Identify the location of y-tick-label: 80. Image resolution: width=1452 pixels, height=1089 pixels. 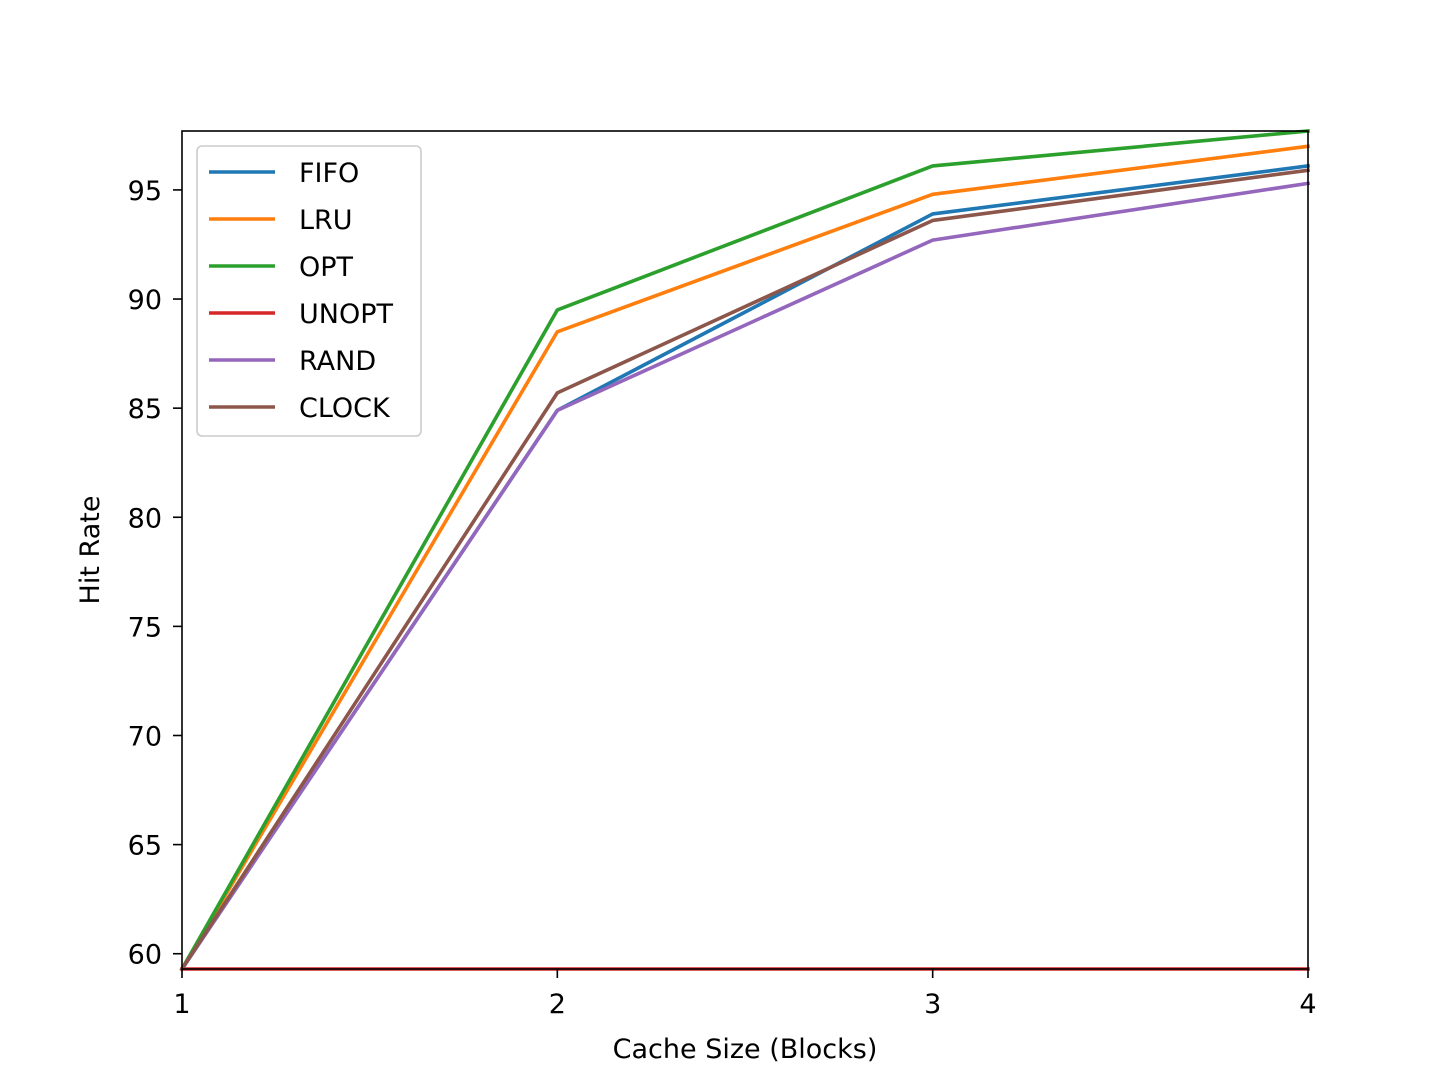
(145, 518).